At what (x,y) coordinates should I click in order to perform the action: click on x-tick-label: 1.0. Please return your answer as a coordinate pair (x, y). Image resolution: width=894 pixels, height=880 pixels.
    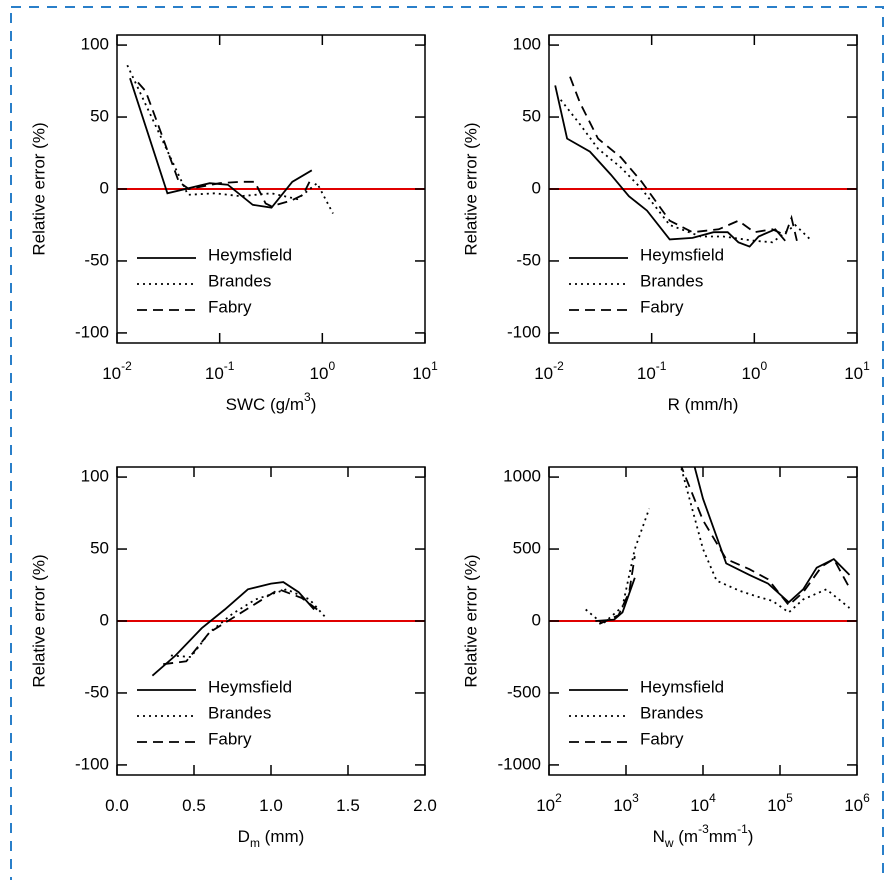
    Looking at the image, I should click on (271, 805).